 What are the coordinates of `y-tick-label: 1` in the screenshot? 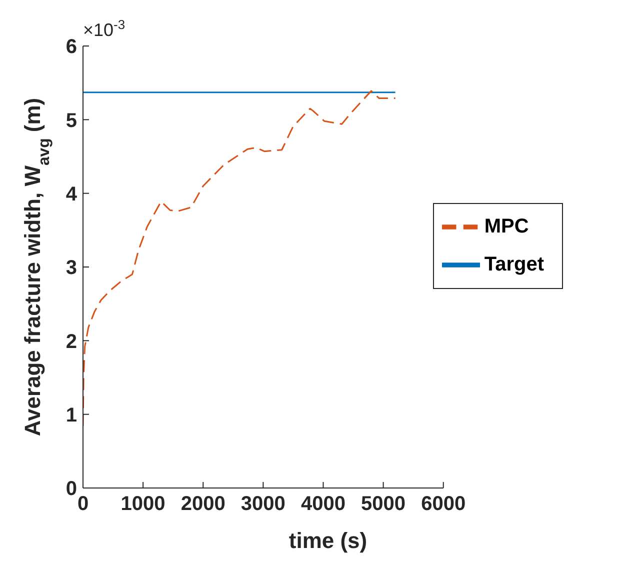 It's located at (71, 415).